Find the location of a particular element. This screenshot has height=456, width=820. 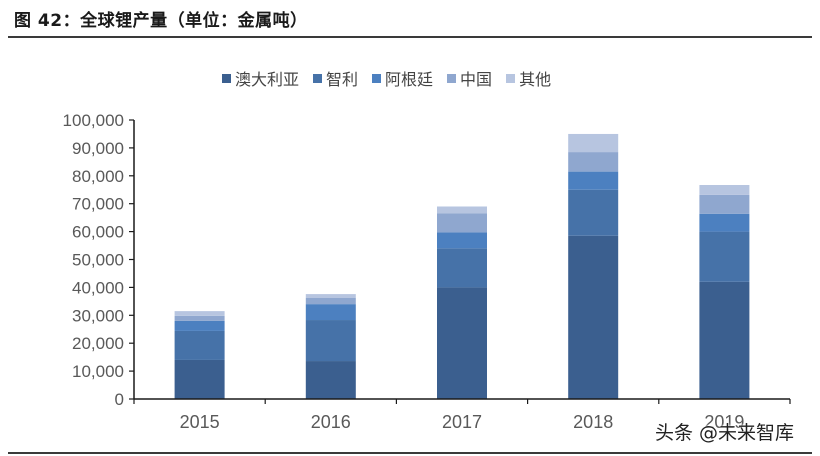

bottom-divider is located at coordinates (410, 453).